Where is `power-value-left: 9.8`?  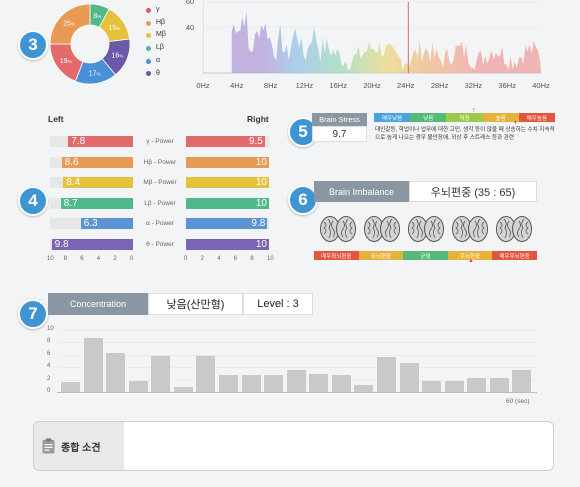 power-value-left: 9.8 is located at coordinates (61, 244).